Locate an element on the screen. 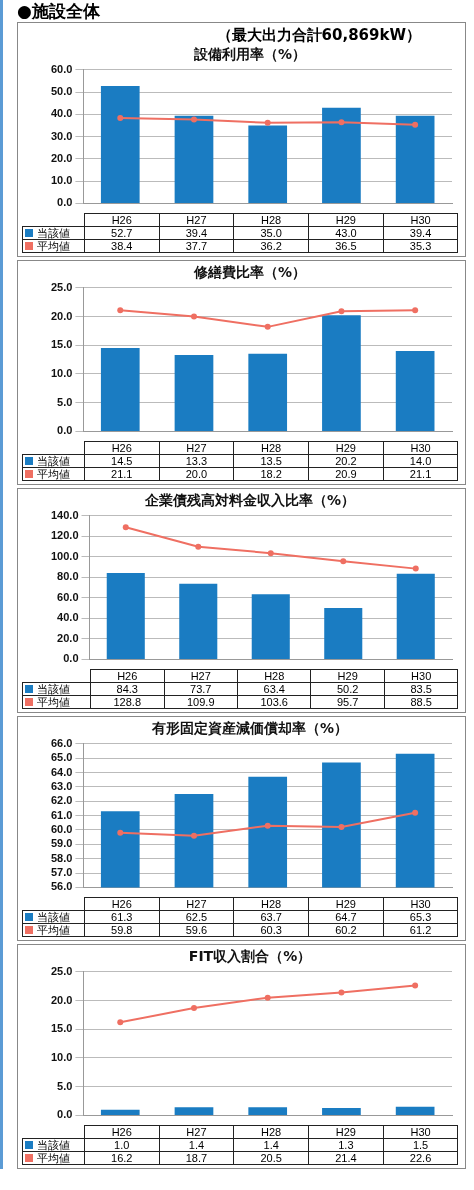 The width and height of the screenshot is (474, 1190). chart-title: 有形固定資産減価償却率（%） is located at coordinates (249, 728).